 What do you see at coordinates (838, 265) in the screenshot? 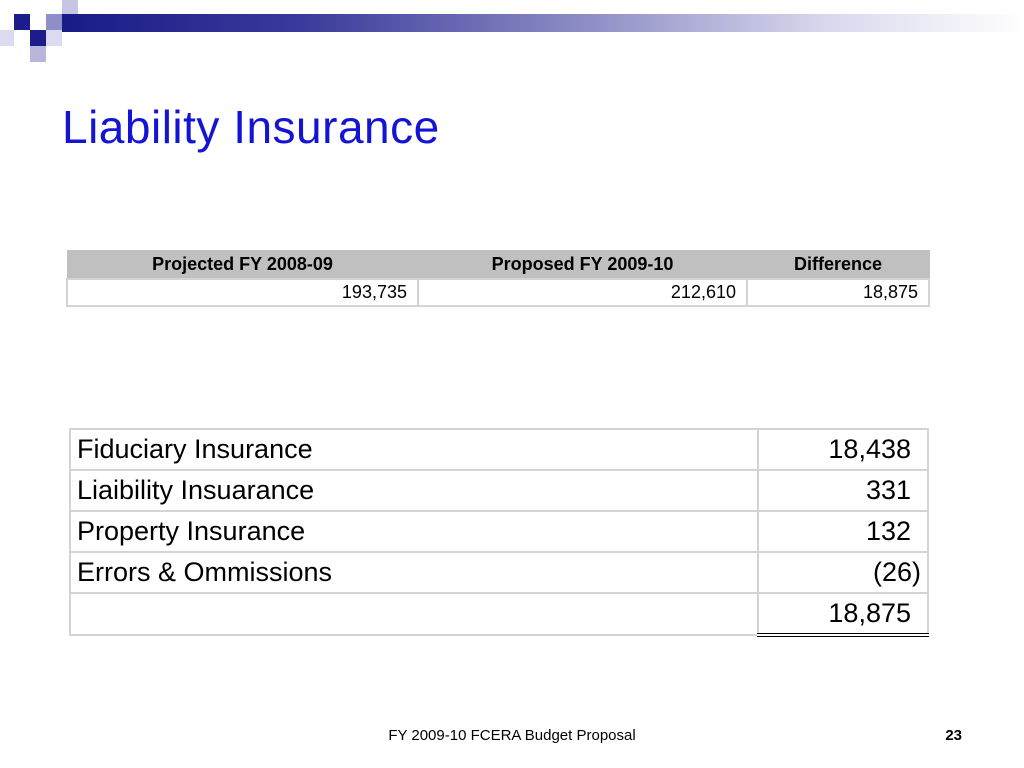
I see `header-difference: Difference` at bounding box center [838, 265].